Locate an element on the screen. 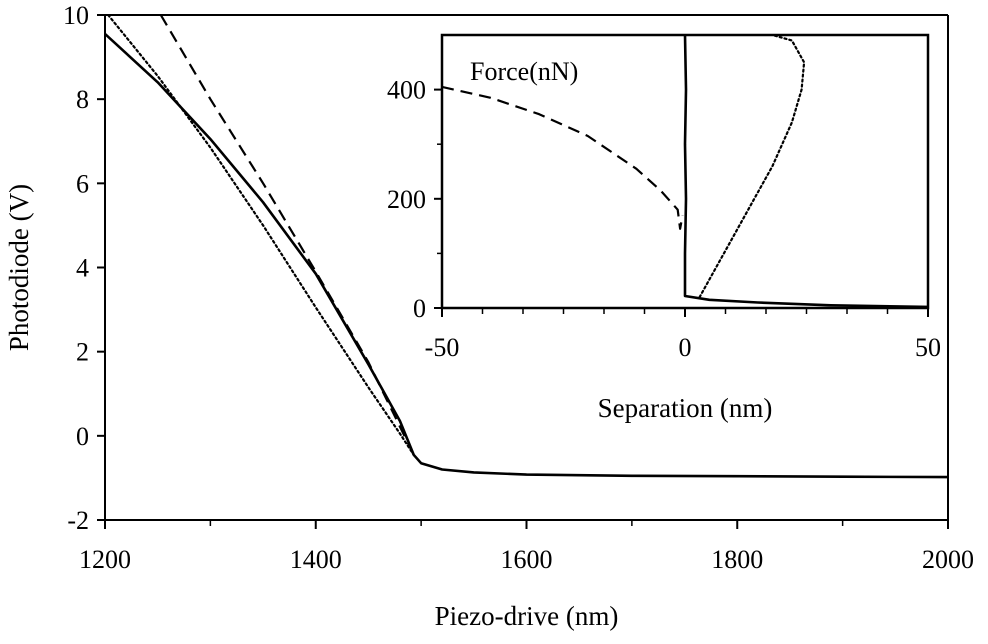 Image resolution: width=988 pixels, height=644 pixels. inset-series-dotted-line is located at coordinates (752, 167).